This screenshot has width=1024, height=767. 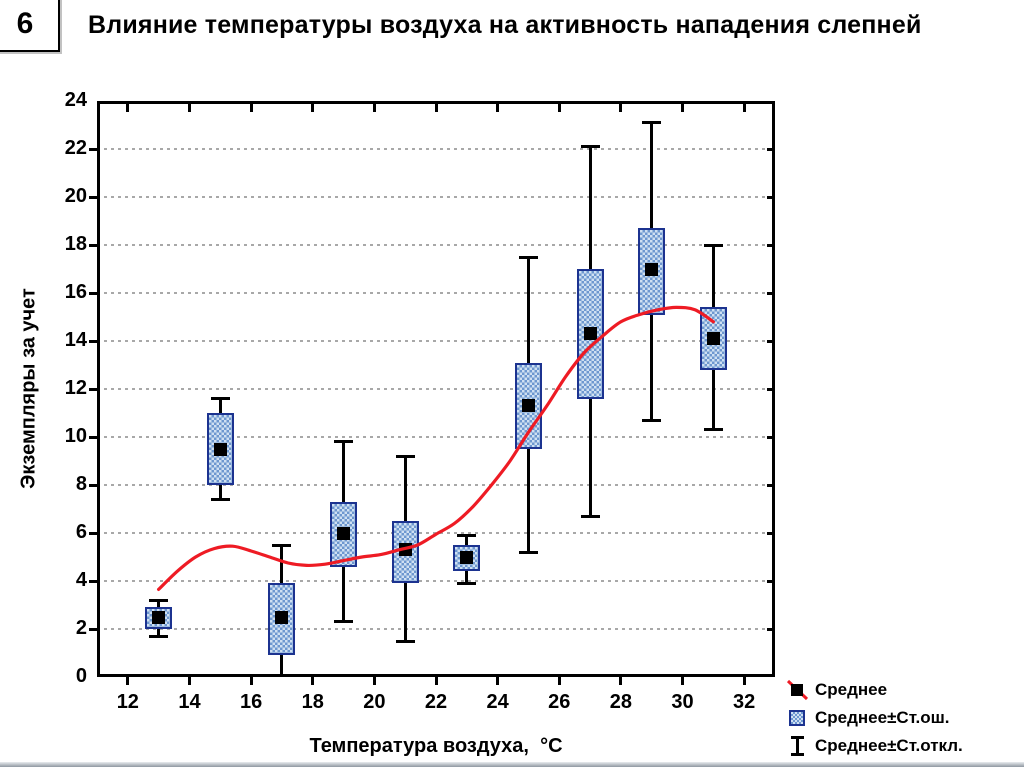 What do you see at coordinates (874, 690) in the screenshot?
I see `legend-item-mean: Среднее` at bounding box center [874, 690].